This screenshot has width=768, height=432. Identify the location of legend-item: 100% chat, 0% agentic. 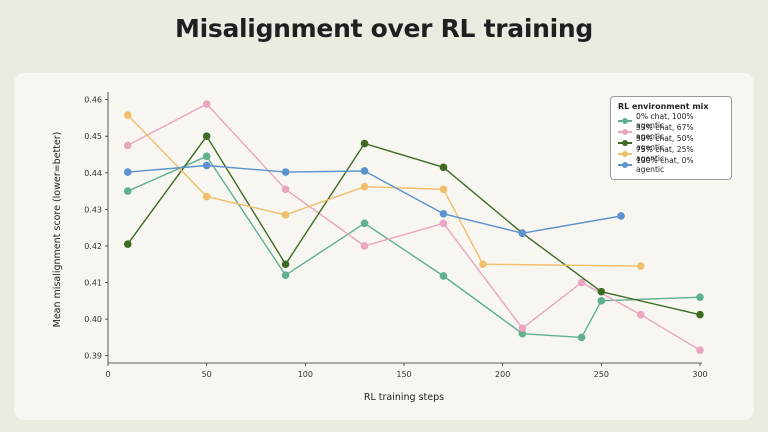
(671, 165).